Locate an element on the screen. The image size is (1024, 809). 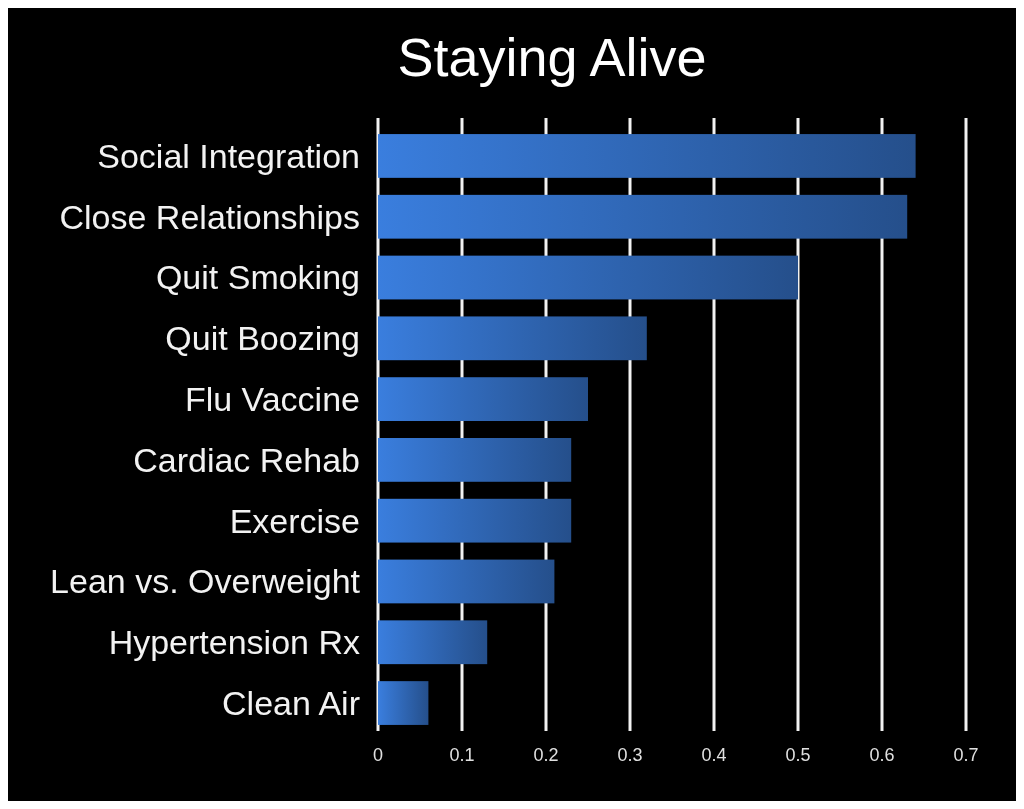
y-tick-label: Quit Boozing is located at coordinates (262, 338).